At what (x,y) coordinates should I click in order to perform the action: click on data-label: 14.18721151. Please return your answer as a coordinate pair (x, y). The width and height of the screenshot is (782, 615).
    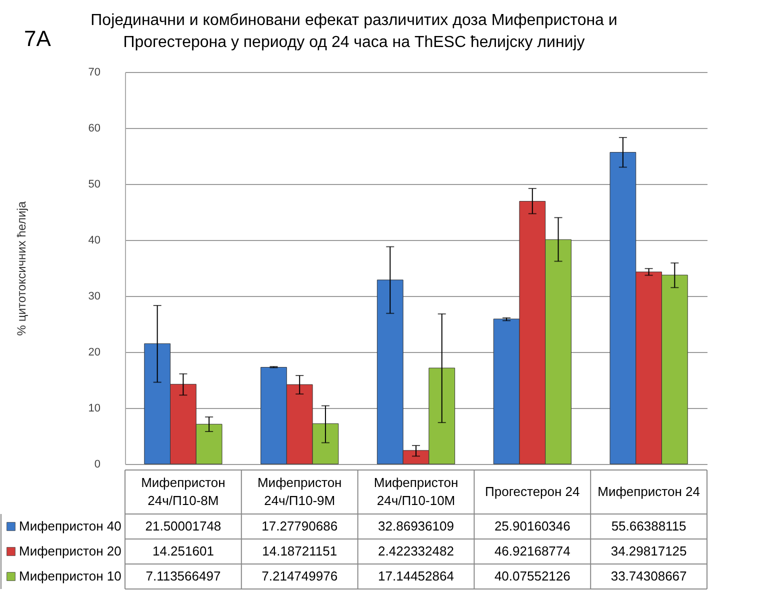
    Looking at the image, I should click on (300, 551).